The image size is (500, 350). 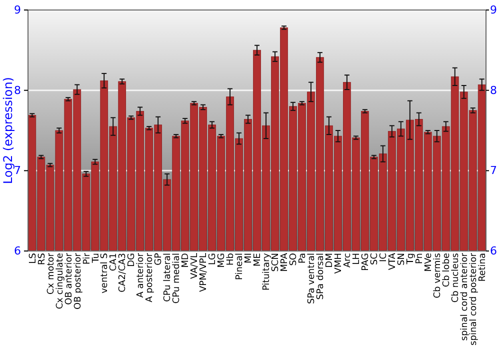 What do you see at coordinates (438, 275) in the screenshot?
I see `x-tick-label: Cb vermis` at bounding box center [438, 275].